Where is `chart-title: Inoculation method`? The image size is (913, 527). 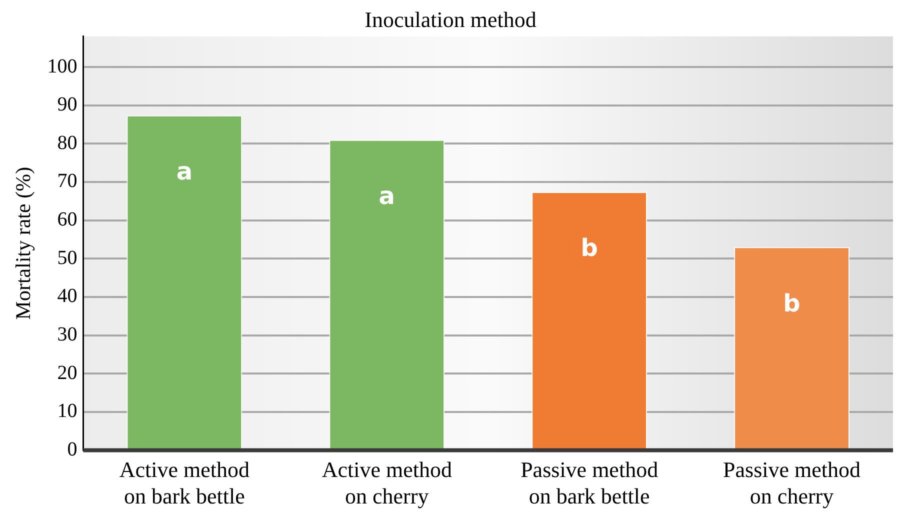
chart-title: Inoculation method is located at coordinates (450, 19).